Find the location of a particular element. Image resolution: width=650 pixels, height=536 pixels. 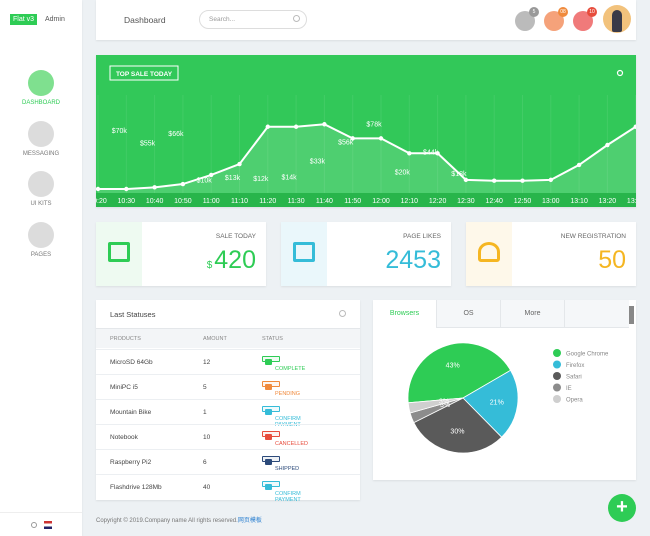

menu-icon is located at coordinates (41, 83).